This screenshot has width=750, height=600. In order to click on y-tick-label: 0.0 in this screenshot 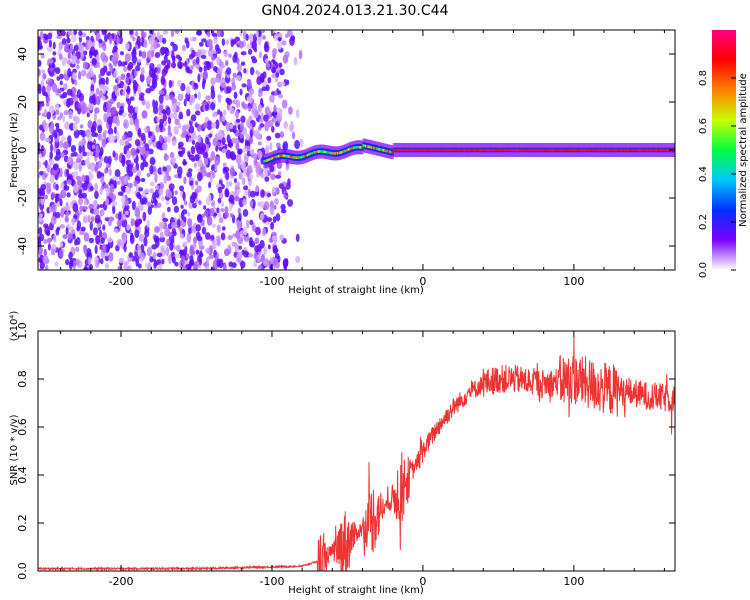, I will do `click(22, 571)`.